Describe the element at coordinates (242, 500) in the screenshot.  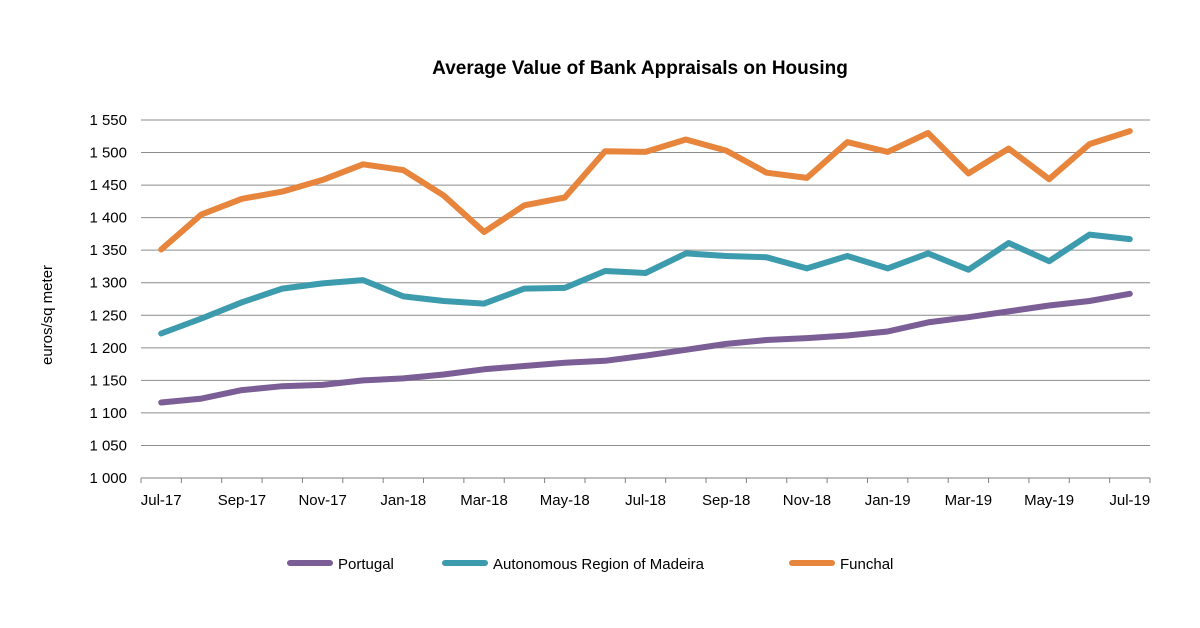
I see `x-tick-label: Sep-17` at that location.